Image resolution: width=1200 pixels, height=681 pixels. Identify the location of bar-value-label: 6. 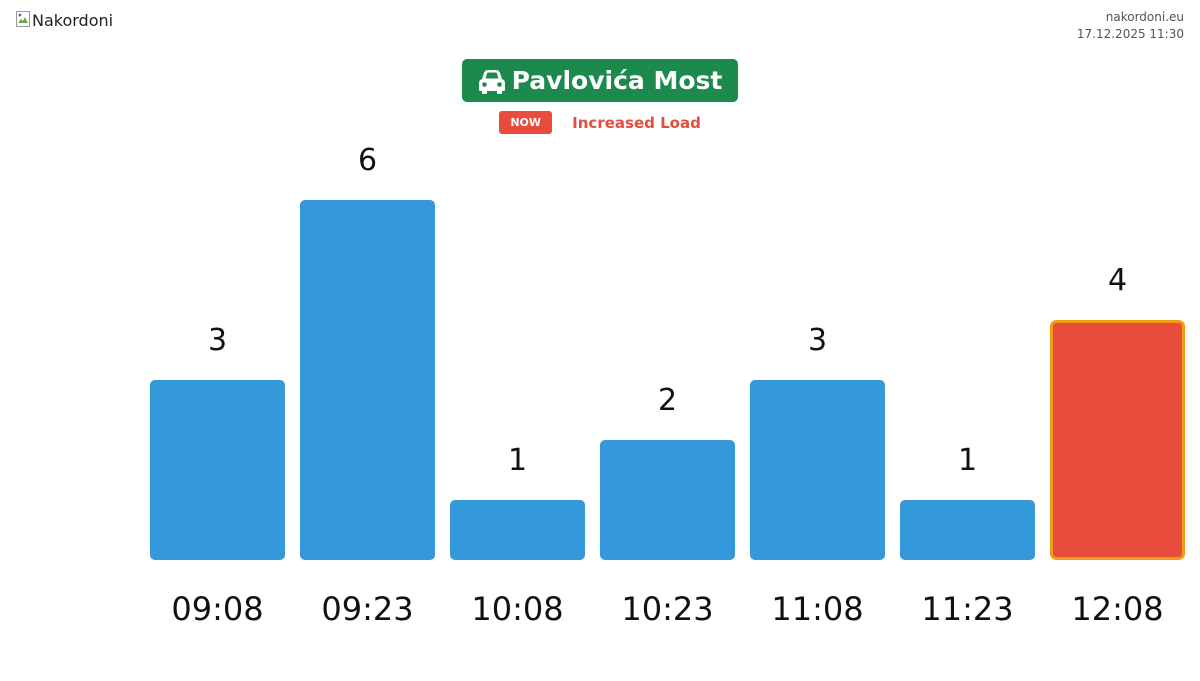
(367, 160).